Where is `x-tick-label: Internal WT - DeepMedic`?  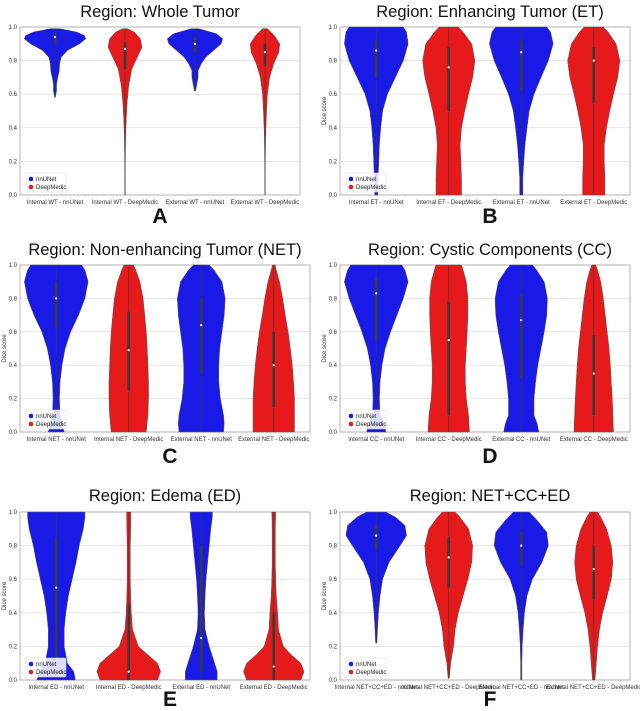
x-tick-label: Internal WT - DeepMedic is located at coordinates (125, 203).